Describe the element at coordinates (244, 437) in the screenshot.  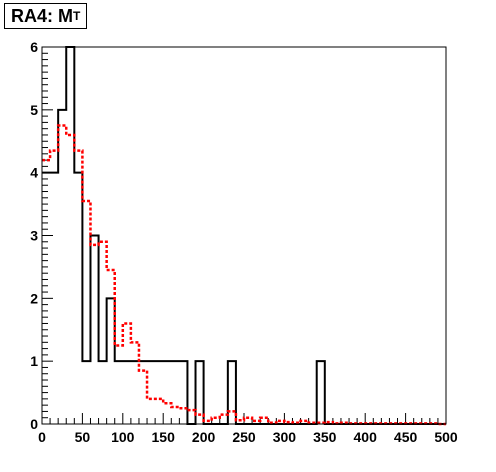
I see `x-tick-label: 250` at that location.